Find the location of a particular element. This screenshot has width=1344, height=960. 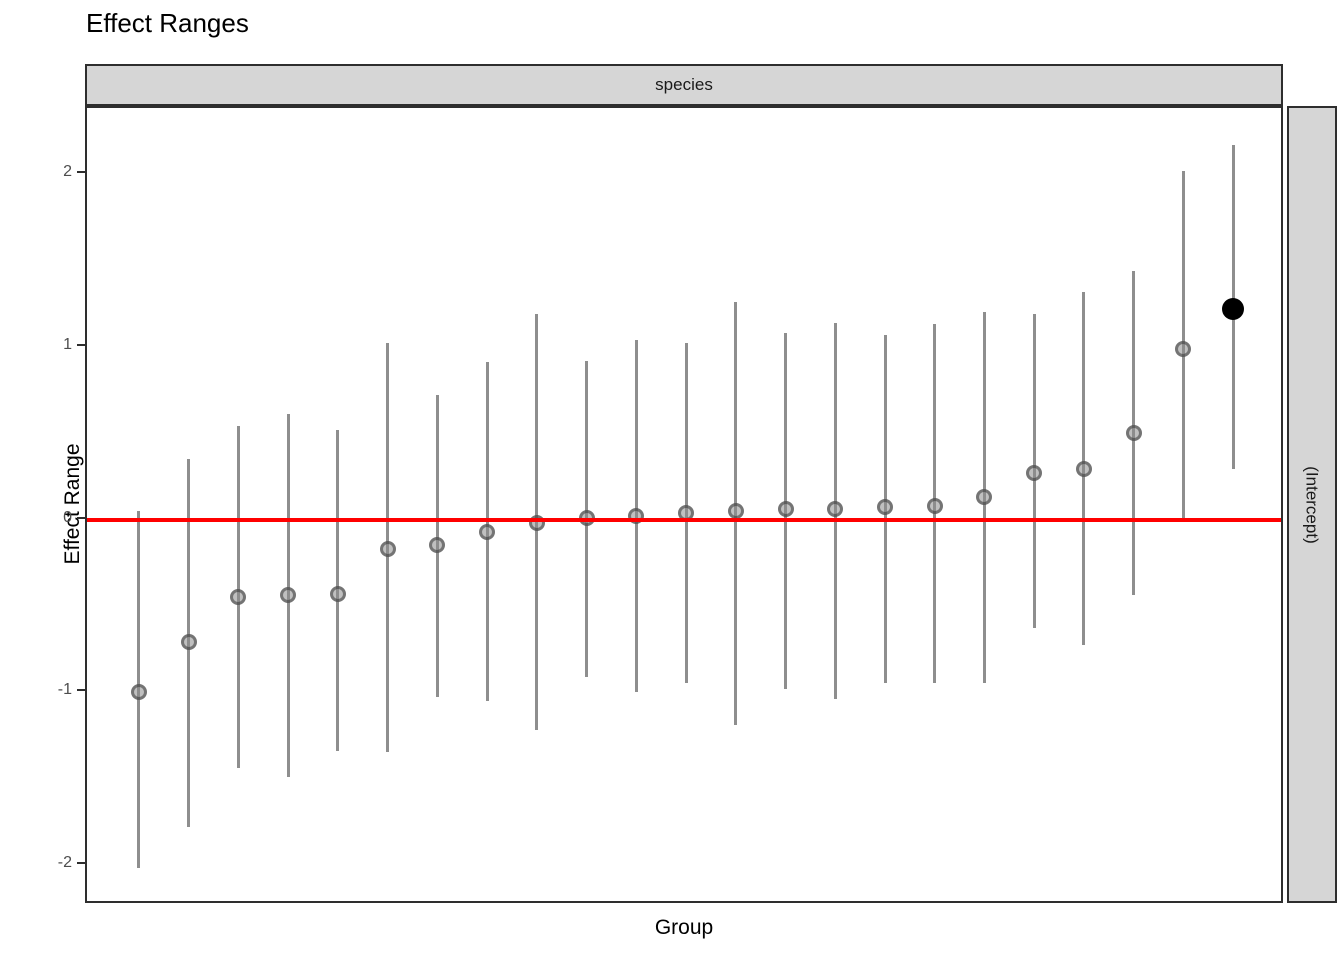

y-axis-tick-label: 2 is located at coordinates (67, 172).